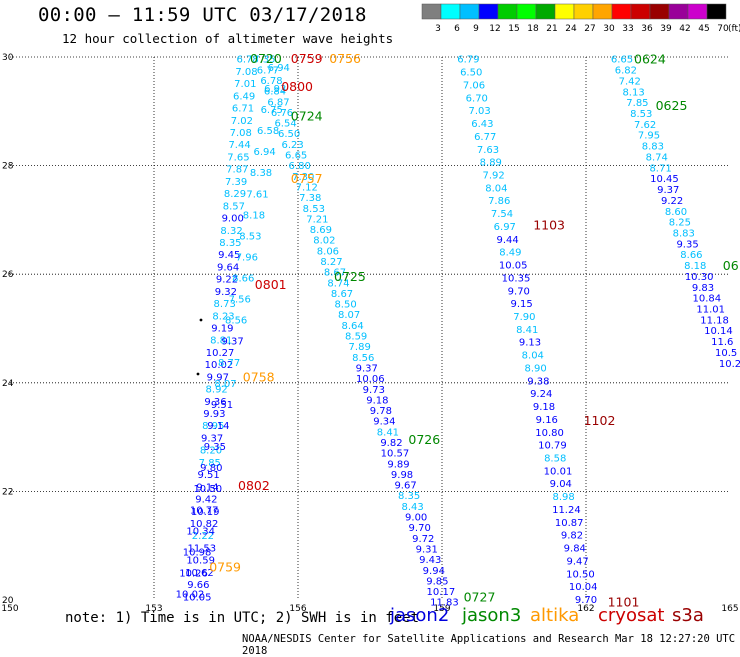 The image size is (740, 657). What do you see at coordinates (363, 358) in the screenshot?
I see `swh-point: 8.56` at bounding box center [363, 358].